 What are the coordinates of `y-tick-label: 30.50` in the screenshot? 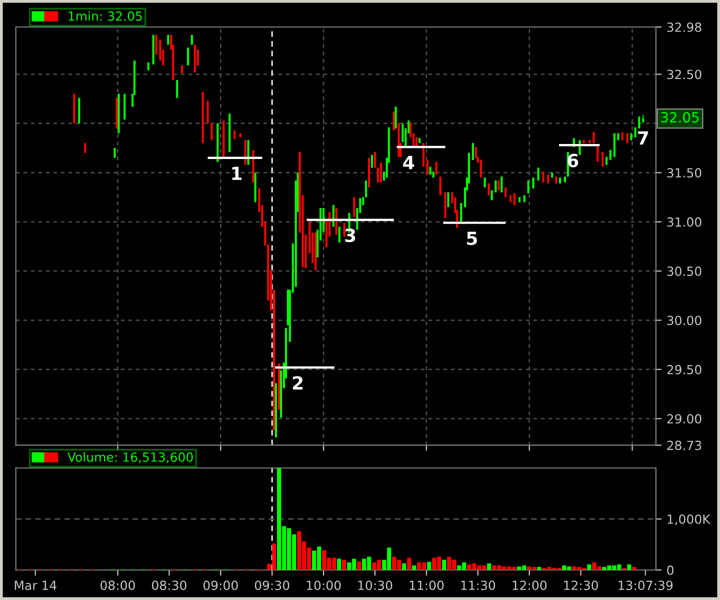 It's located at (684, 271).